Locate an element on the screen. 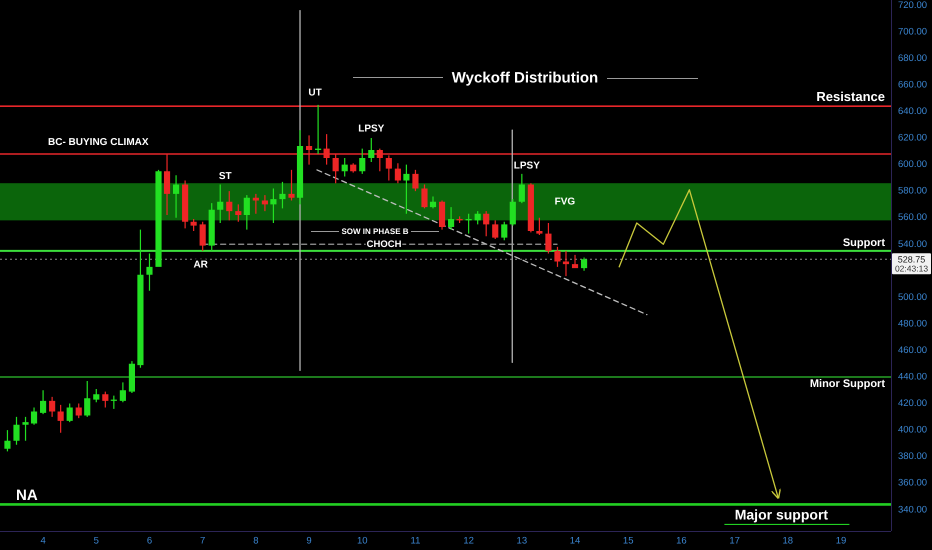 This screenshot has width=932, height=550. y-tick-label: 600.00 is located at coordinates (913, 164).